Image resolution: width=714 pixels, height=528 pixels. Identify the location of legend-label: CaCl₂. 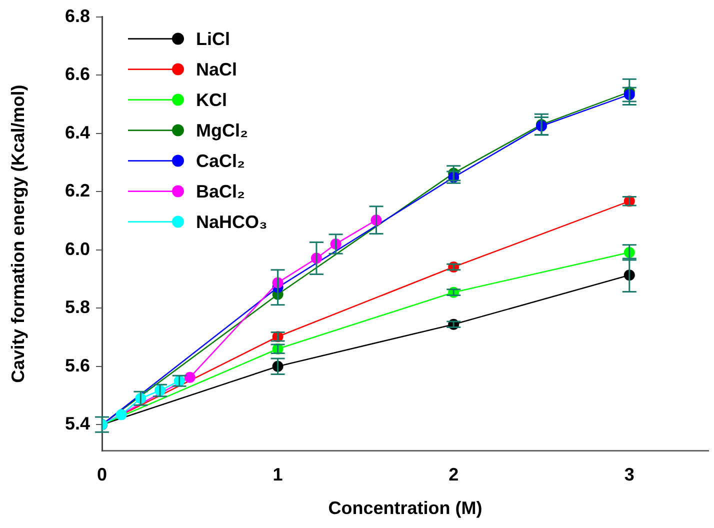
(221, 160).